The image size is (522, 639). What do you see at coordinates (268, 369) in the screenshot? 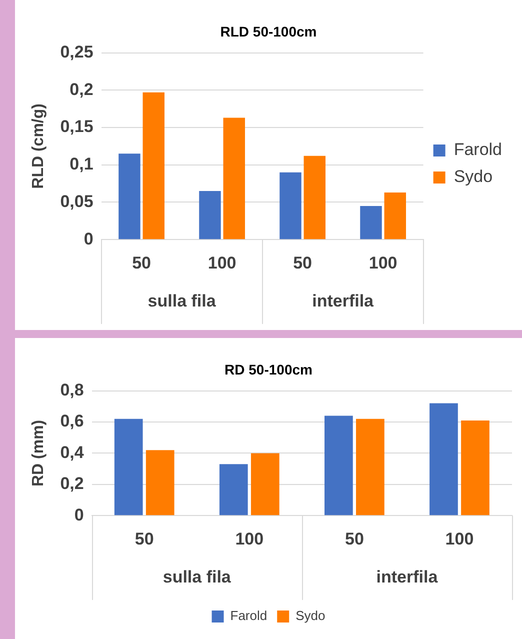
I see `chart-title: RD 50-100cm` at bounding box center [268, 369].